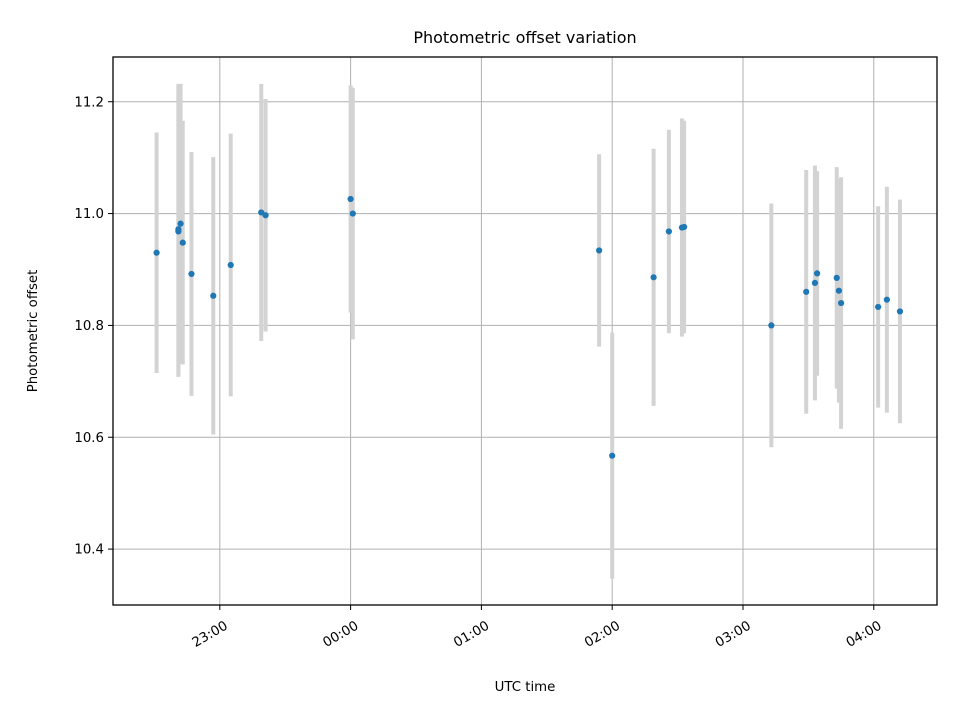 The width and height of the screenshot is (960, 720). I want to click on y-axis-label: Photometric offset, so click(33, 331).